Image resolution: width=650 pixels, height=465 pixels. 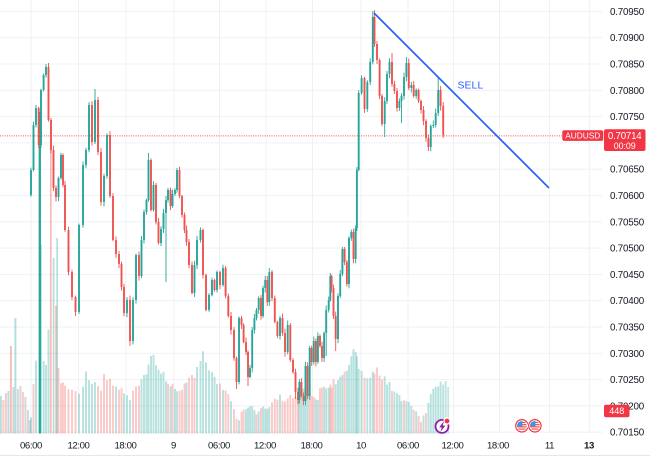 What do you see at coordinates (627, 380) in the screenshot?
I see `svg-text: 0.70250` at bounding box center [627, 380].